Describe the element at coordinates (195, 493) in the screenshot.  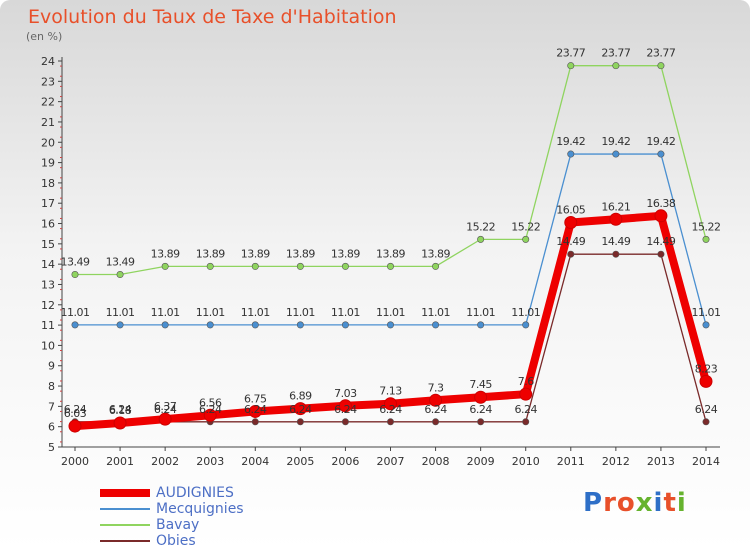
I see `legend-label-audignies: AUDIGNIES` at that location.